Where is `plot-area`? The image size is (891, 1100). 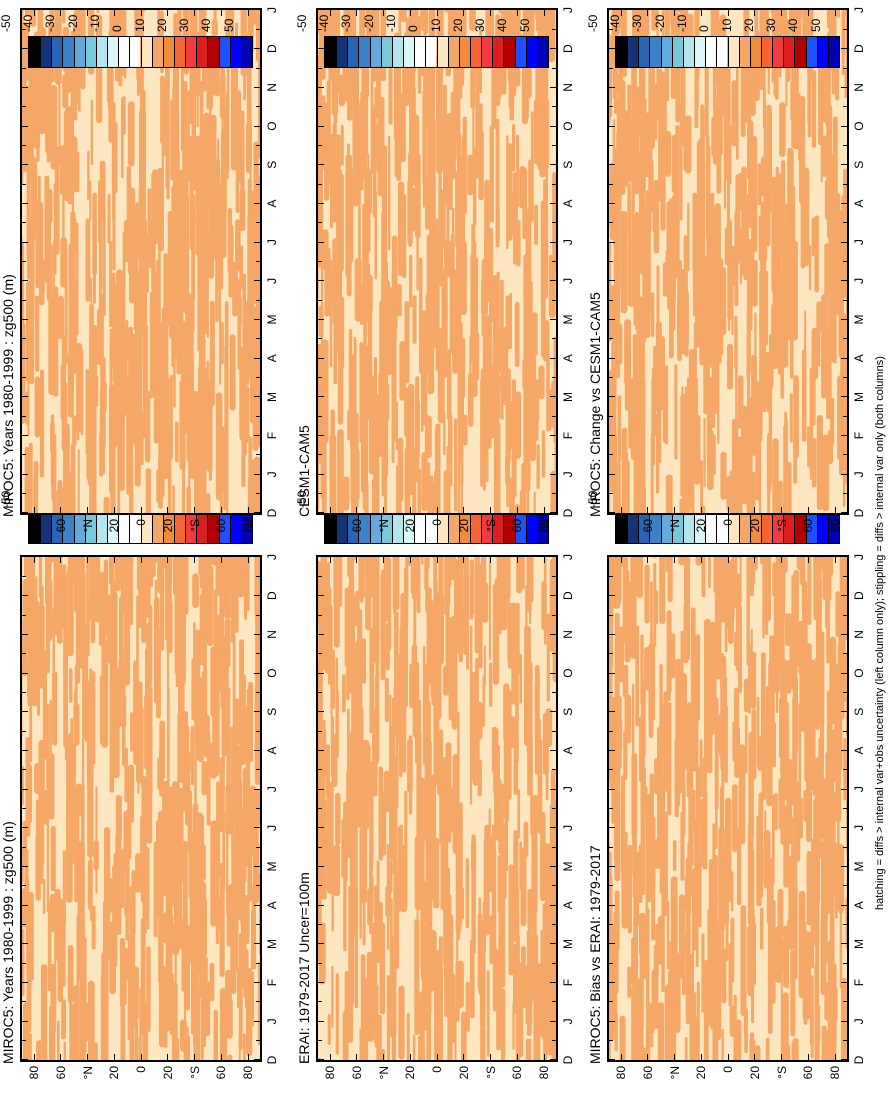 plot-area is located at coordinates (141, 808).